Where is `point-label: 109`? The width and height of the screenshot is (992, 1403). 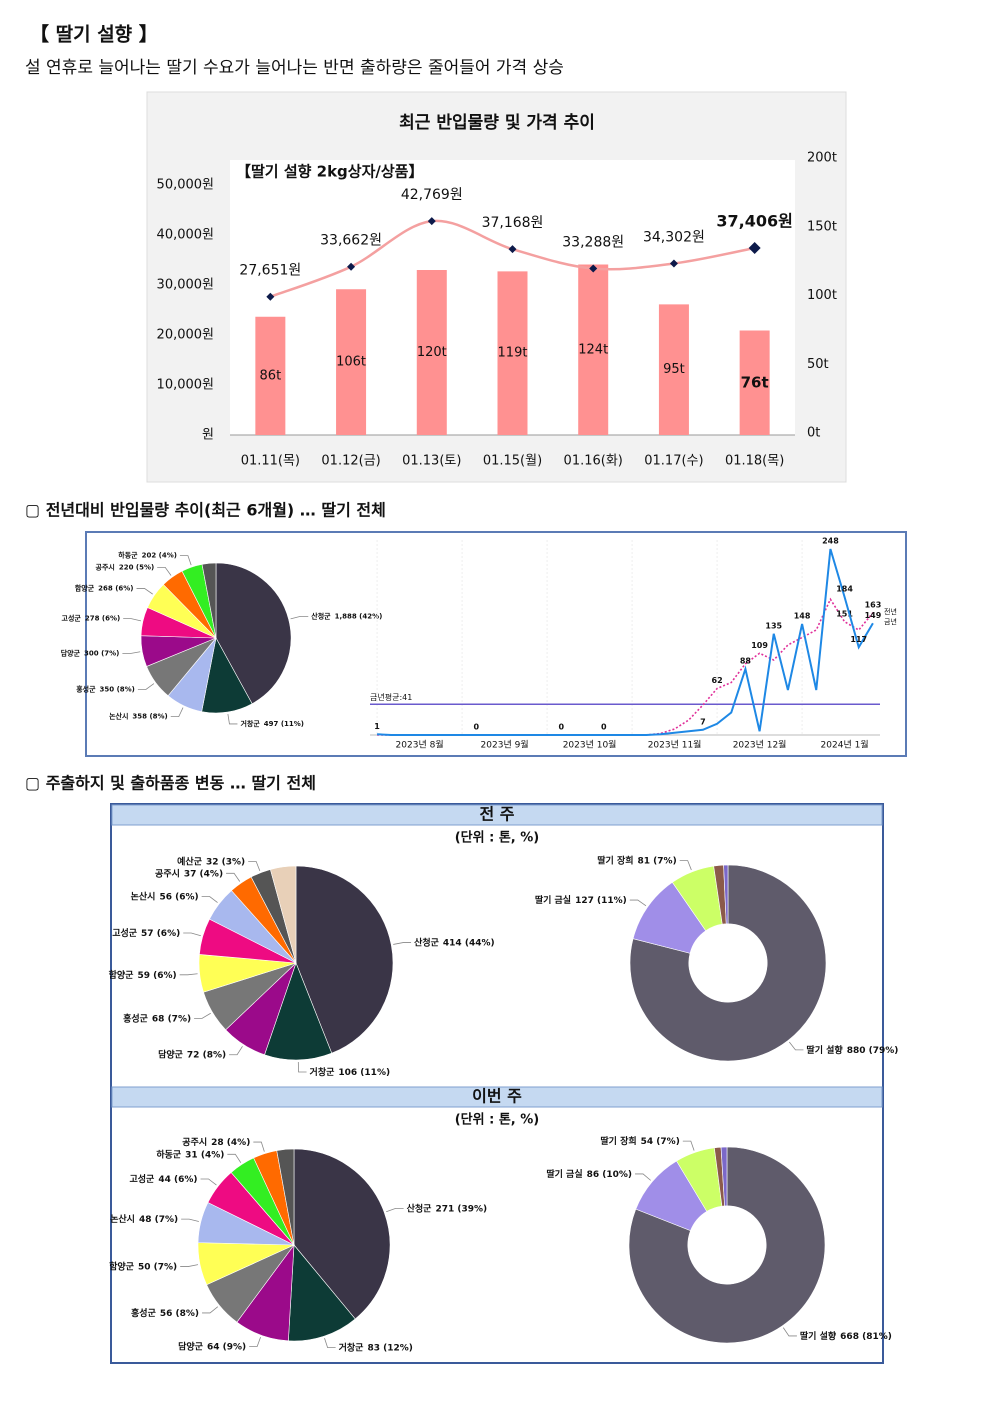 point-label: 109 is located at coordinates (759, 645).